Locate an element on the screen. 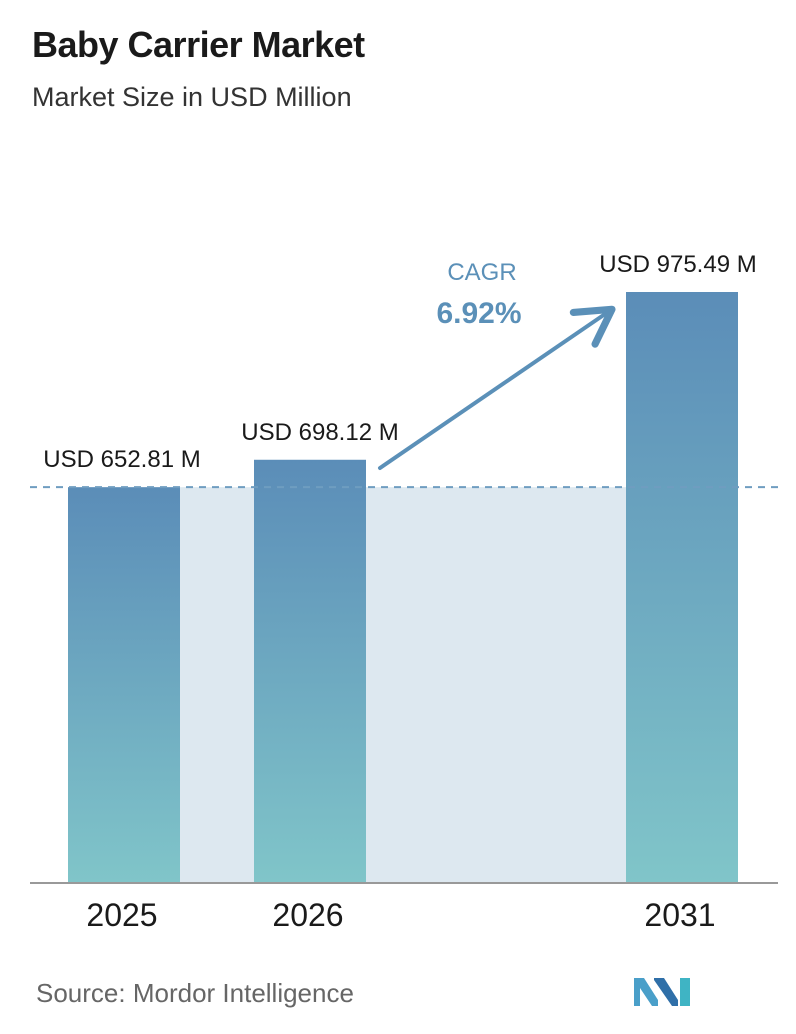 Image resolution: width=796 pixels, height=1034 pixels. source-note: Source: Mordor Intelligence is located at coordinates (195, 993).